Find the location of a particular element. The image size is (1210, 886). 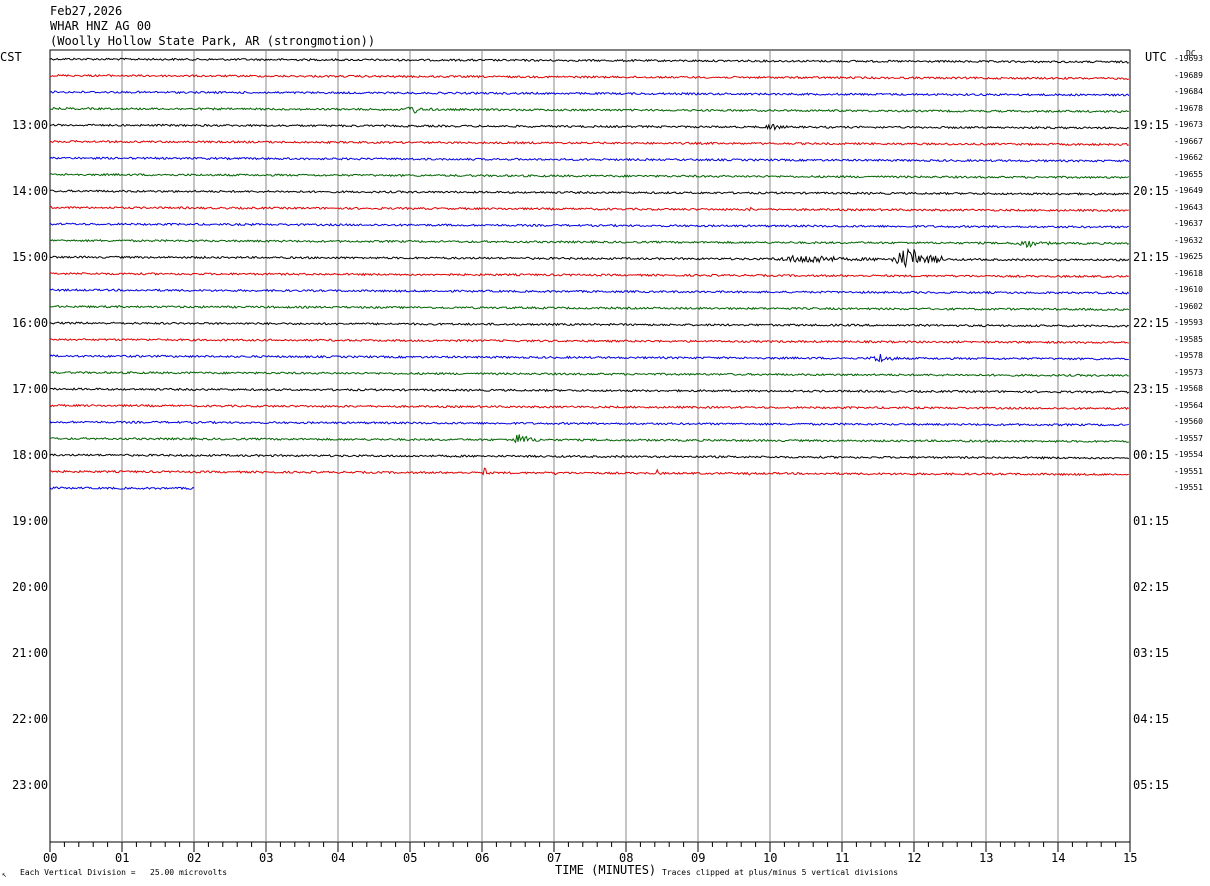

dc-offset-value: -19568 is located at coordinates (1188, 388).